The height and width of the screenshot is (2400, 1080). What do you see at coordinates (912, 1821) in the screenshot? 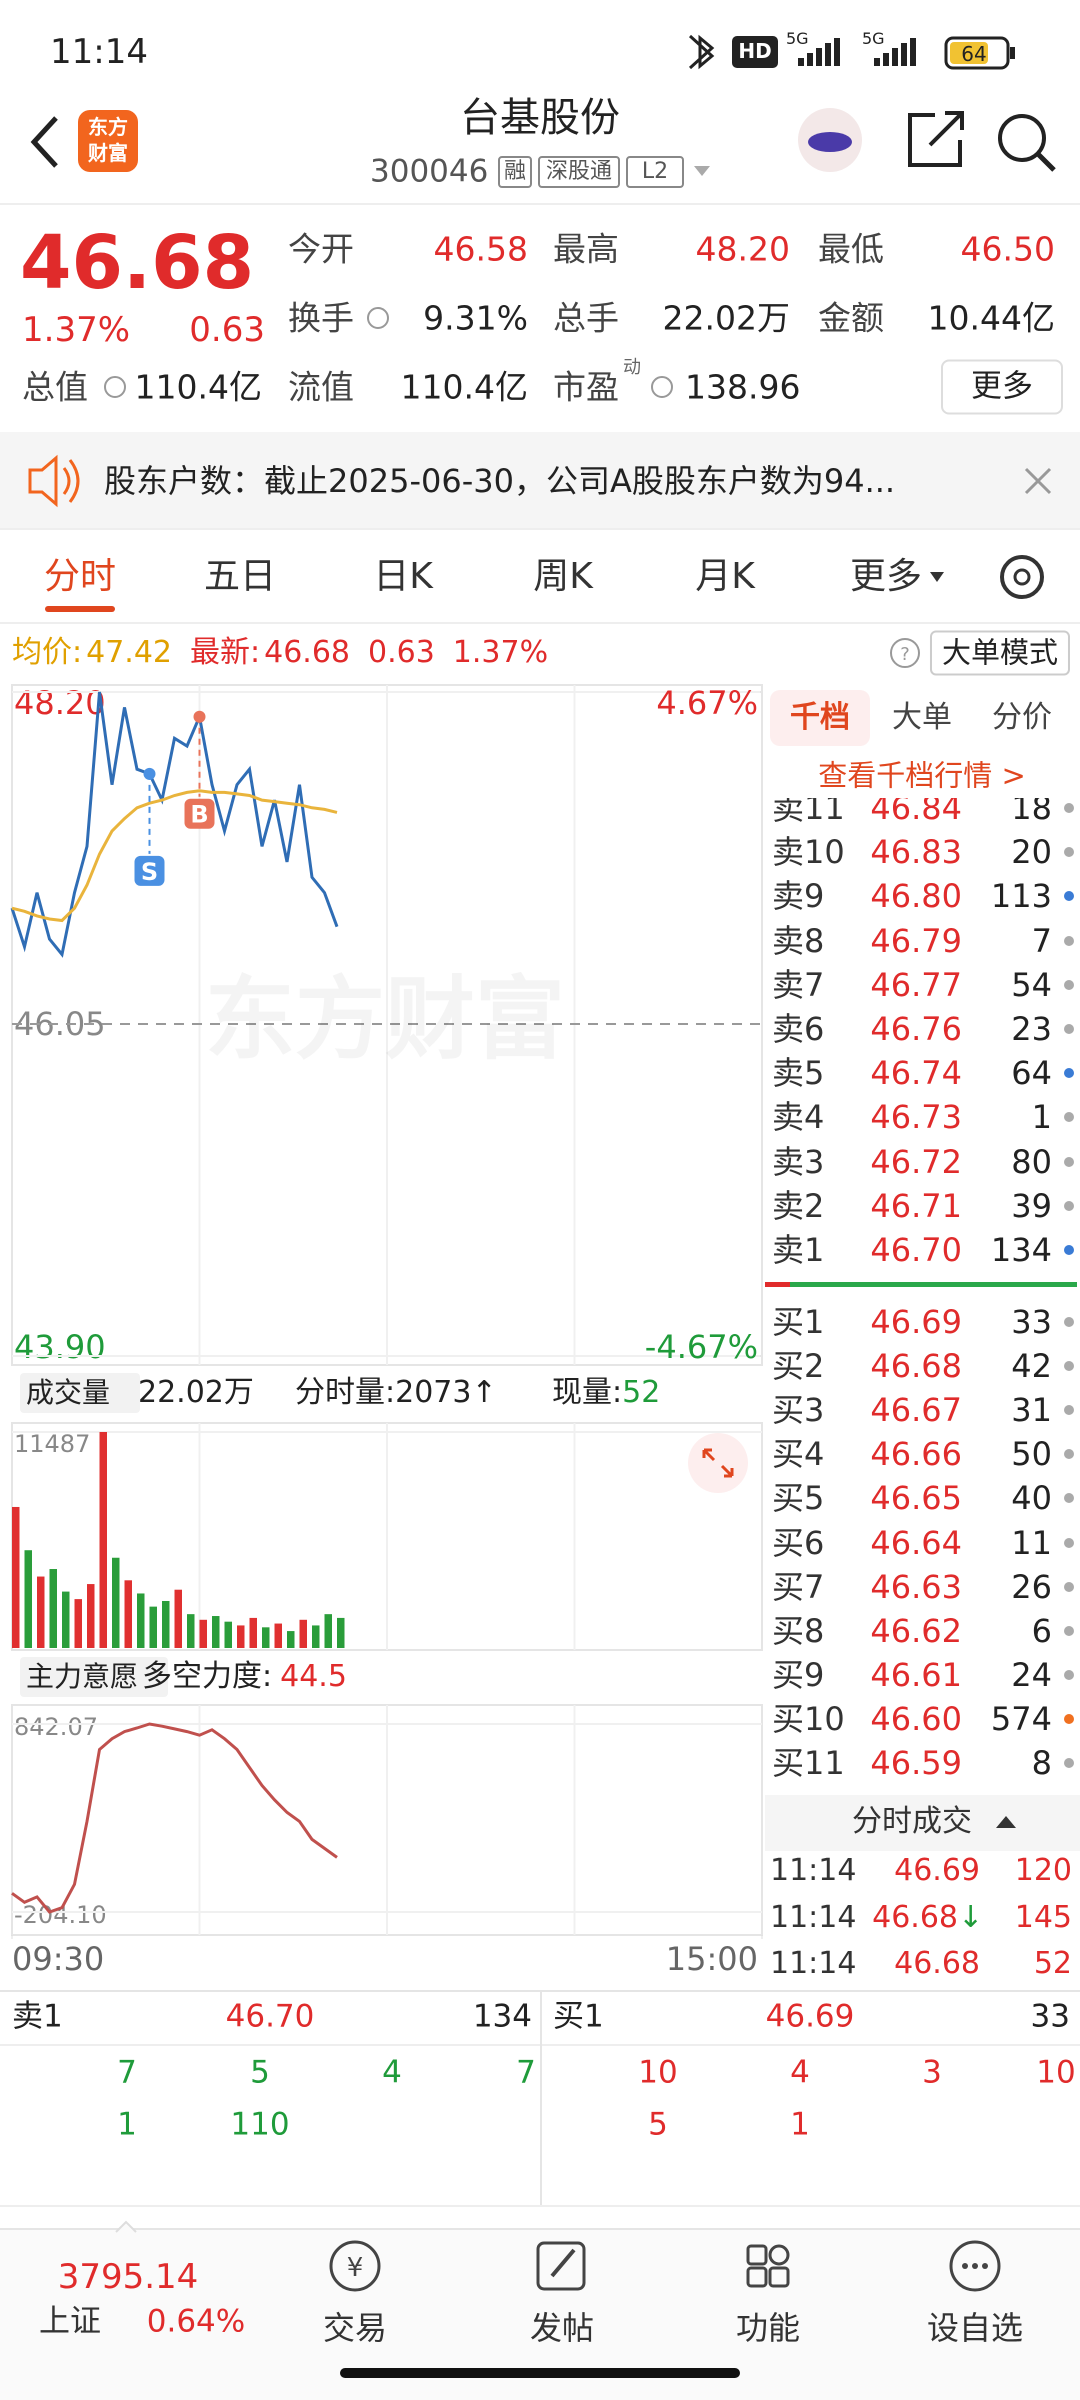
I see `trades-title: 分时成交` at bounding box center [912, 1821].